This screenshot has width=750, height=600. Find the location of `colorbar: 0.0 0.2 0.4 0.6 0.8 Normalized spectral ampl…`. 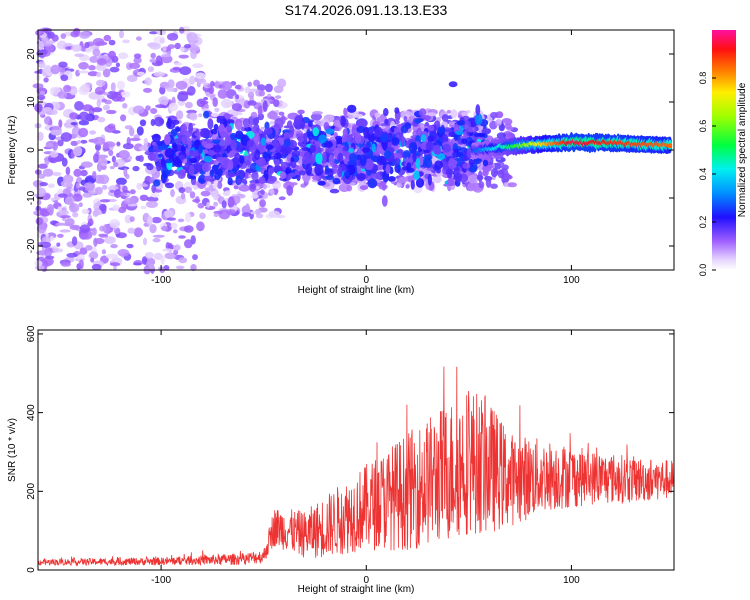

colorbar: 0.0 0.2 0.4 0.6 0.8 Normalized spectral ampl… is located at coordinates (723, 153).